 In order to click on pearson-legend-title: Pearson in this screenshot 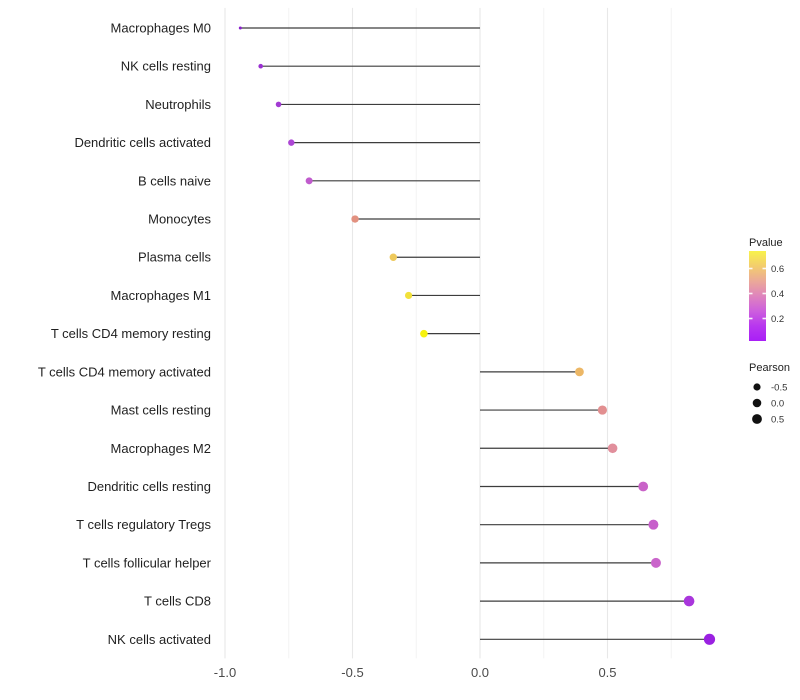, I will do `click(769, 368)`.